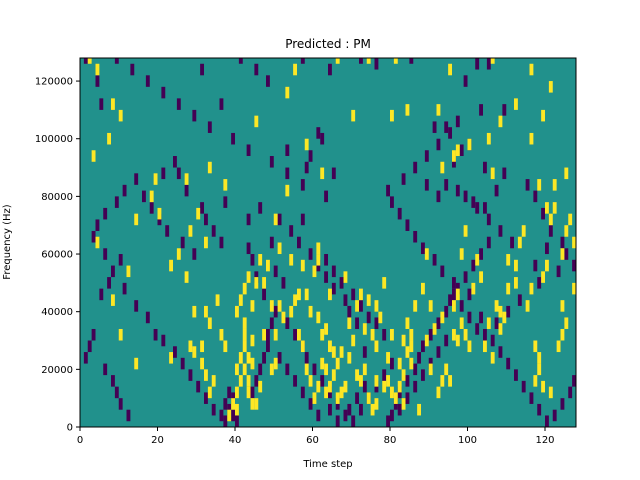 The image size is (640, 480). What do you see at coordinates (57, 312) in the screenshot?
I see `y-tick-label: 40000` at bounding box center [57, 312].